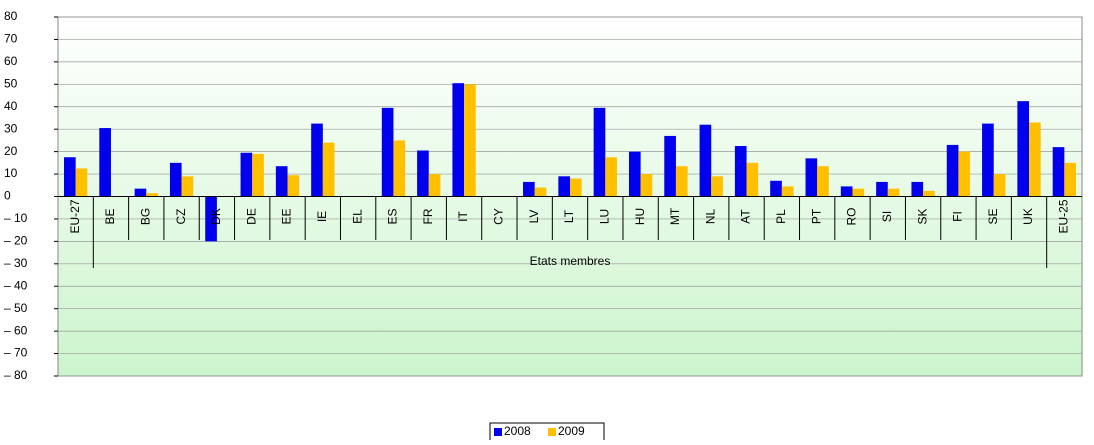  What do you see at coordinates (499, 216) in the screenshot?
I see `x-tick-label: CY` at bounding box center [499, 216].